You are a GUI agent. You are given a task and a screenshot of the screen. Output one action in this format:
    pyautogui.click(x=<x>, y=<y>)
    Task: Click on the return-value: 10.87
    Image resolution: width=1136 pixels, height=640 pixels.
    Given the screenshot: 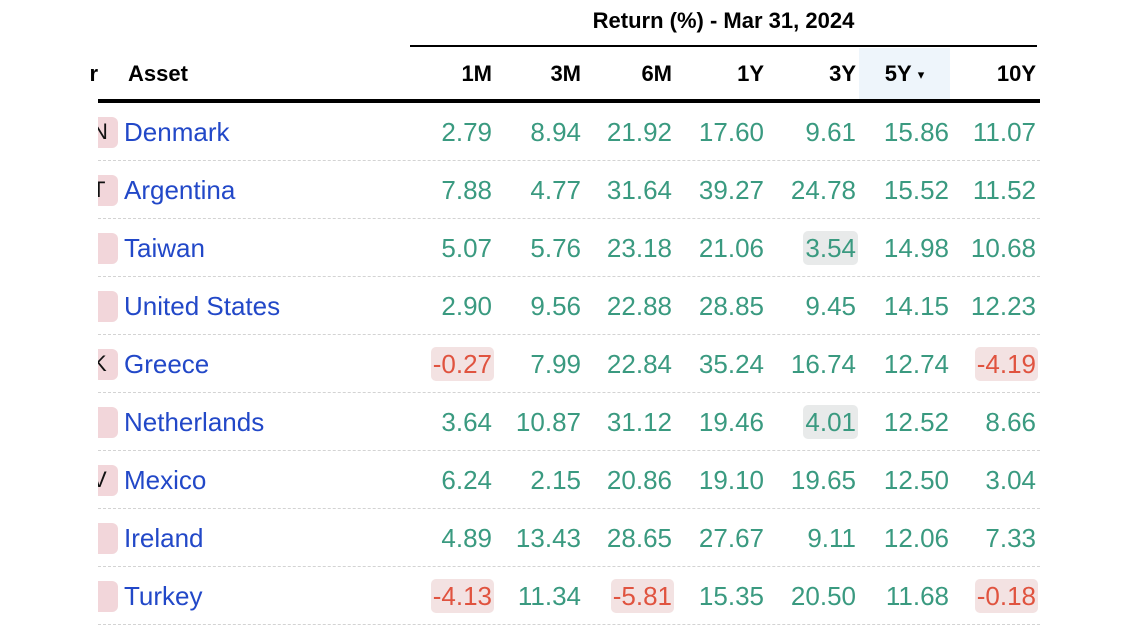 What is the action you would take?
    pyautogui.click(x=548, y=422)
    